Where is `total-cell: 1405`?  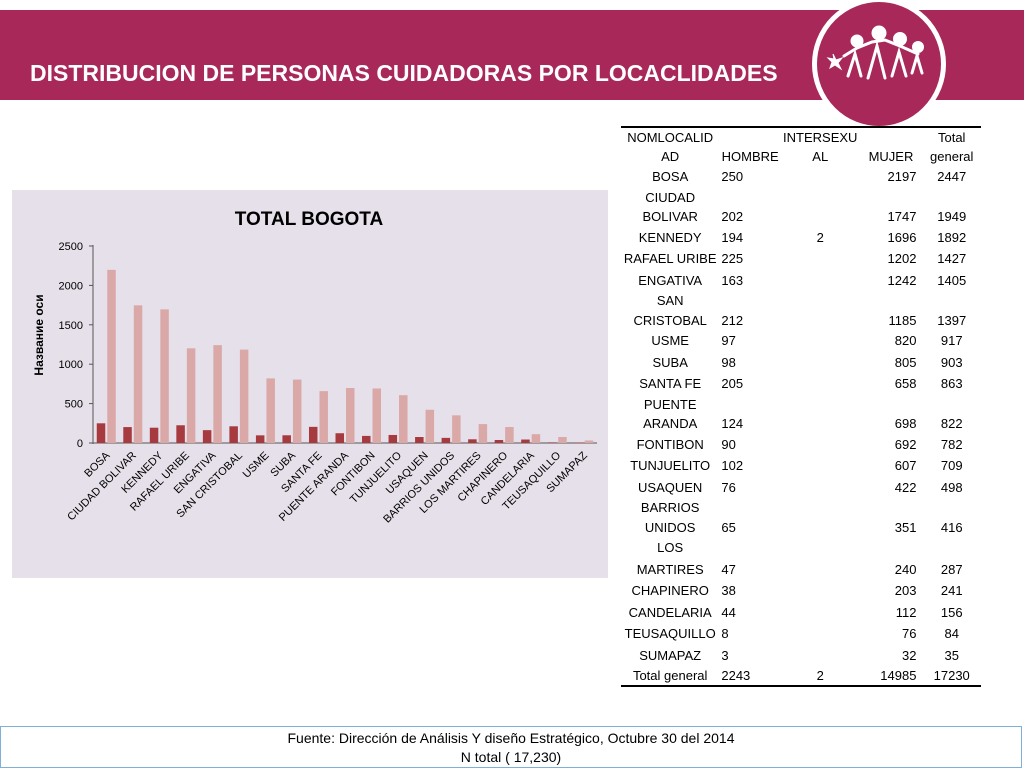
total-cell: 1405 is located at coordinates (952, 280).